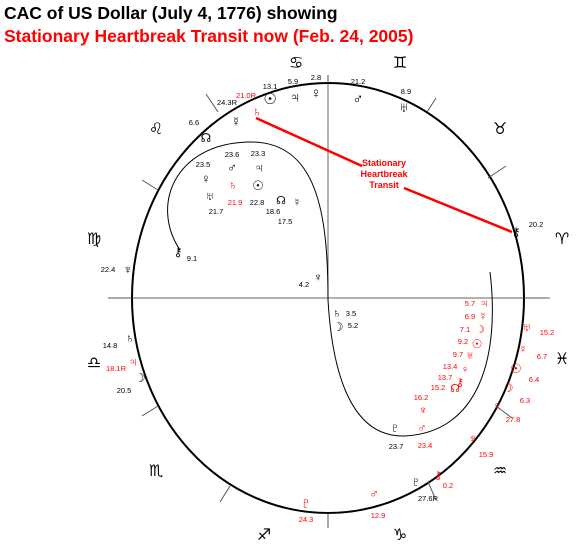  What do you see at coordinates (235, 202) in the screenshot?
I see `transit-saturn-inner-value: 21.9` at bounding box center [235, 202].